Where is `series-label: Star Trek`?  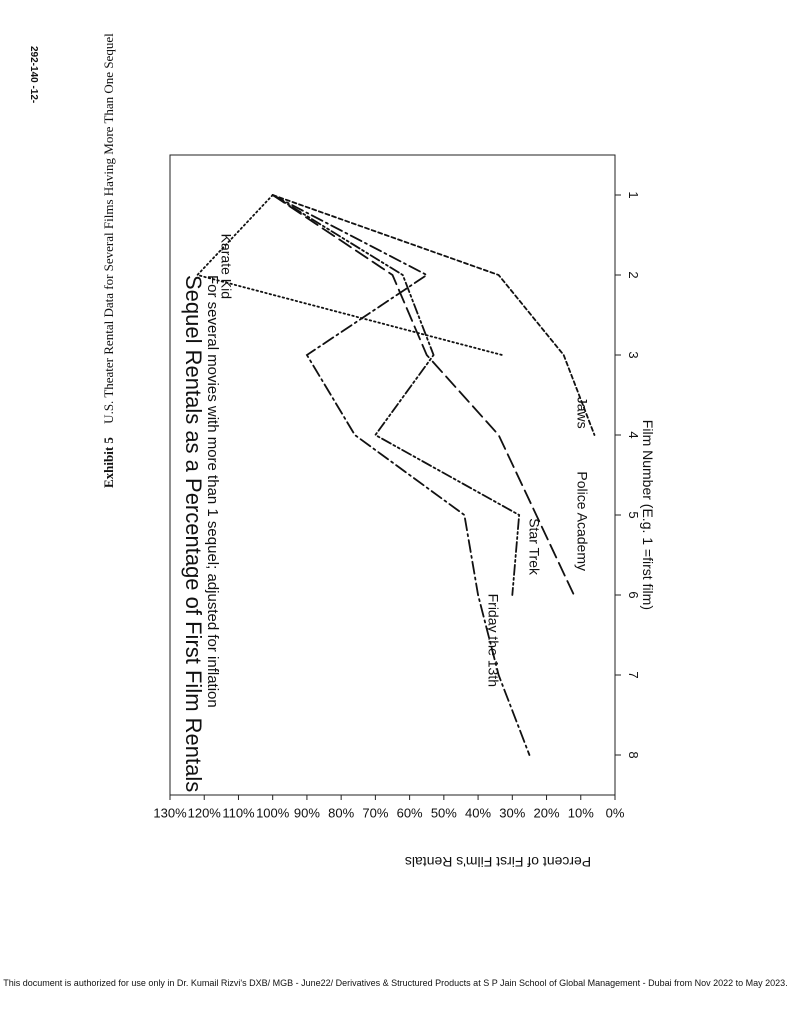
series-label: Star Trek is located at coordinates (534, 547).